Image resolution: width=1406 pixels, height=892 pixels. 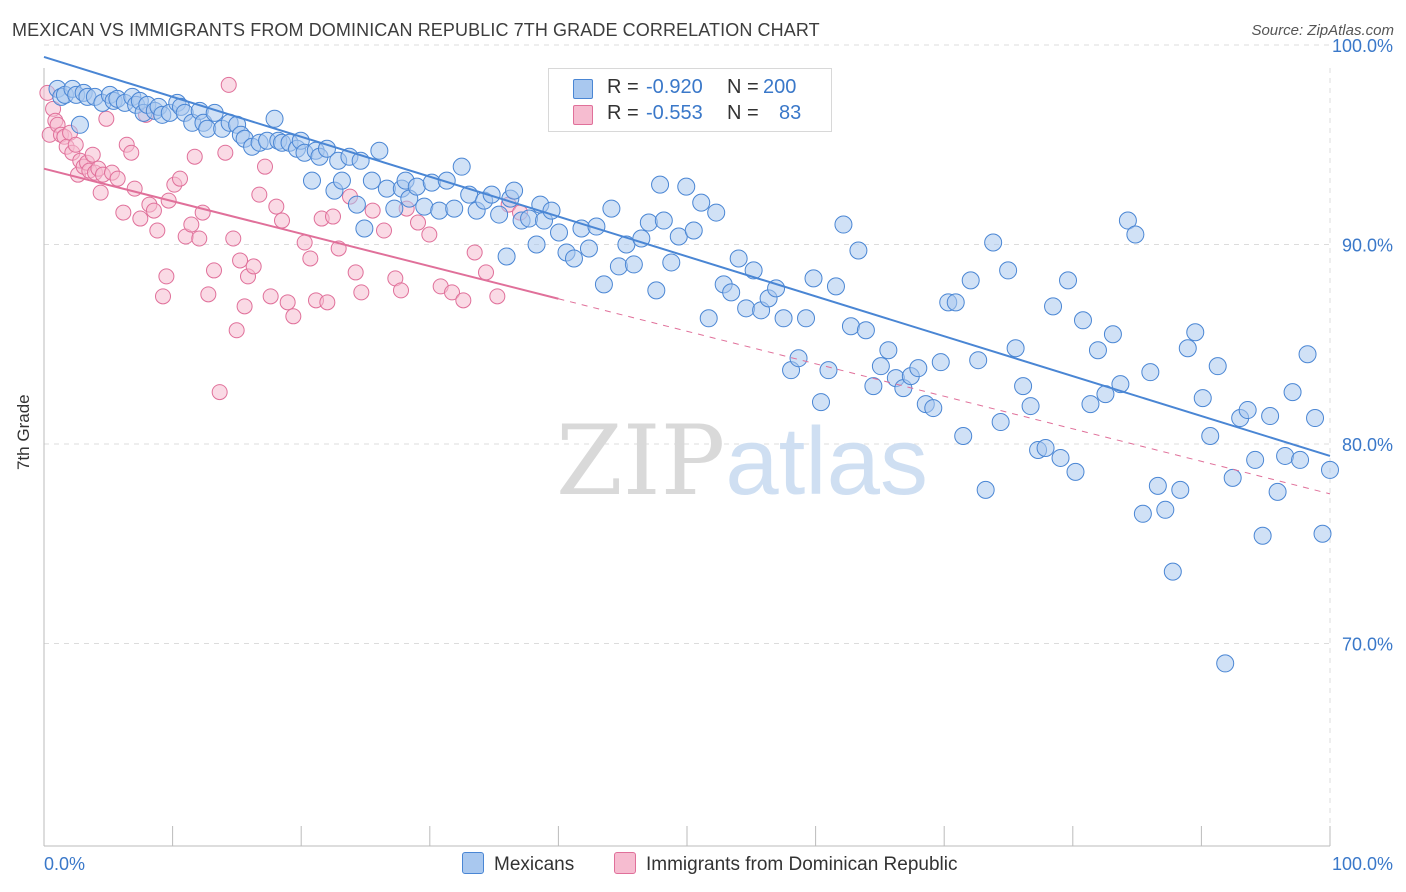 What do you see at coordinates (742, 461) in the screenshot?
I see `watermark: ZIPatlas` at bounding box center [742, 461].